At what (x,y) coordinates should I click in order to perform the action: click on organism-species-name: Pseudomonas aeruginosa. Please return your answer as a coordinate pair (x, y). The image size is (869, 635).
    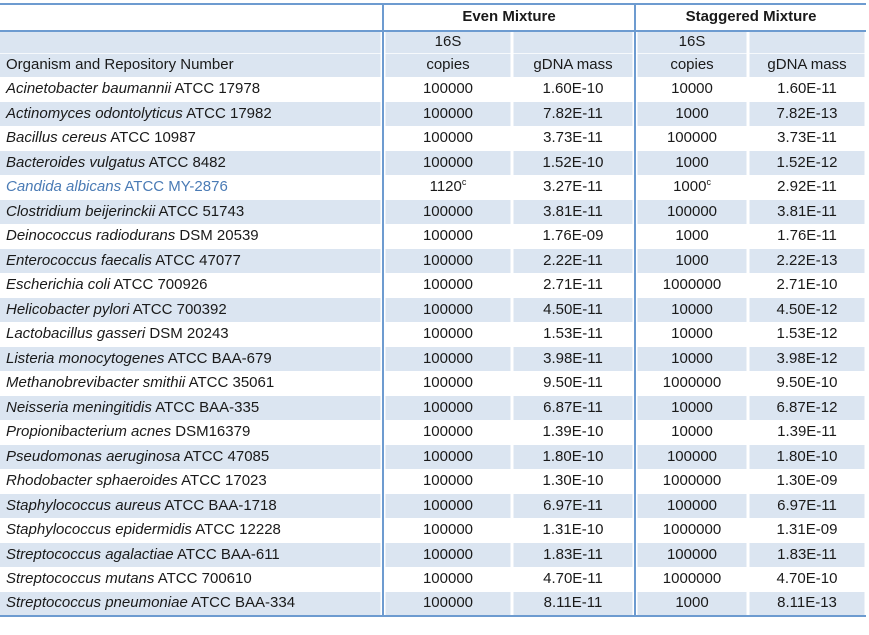
    Looking at the image, I should click on (93, 456).